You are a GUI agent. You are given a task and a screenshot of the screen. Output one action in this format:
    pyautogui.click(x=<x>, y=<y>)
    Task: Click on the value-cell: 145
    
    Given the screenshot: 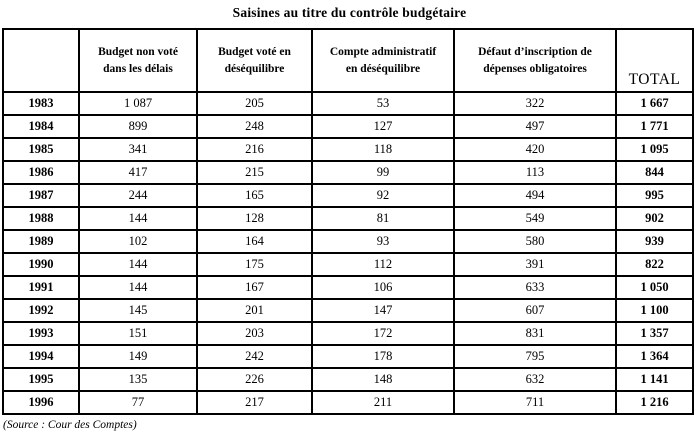 What is the action you would take?
    pyautogui.click(x=138, y=310)
    